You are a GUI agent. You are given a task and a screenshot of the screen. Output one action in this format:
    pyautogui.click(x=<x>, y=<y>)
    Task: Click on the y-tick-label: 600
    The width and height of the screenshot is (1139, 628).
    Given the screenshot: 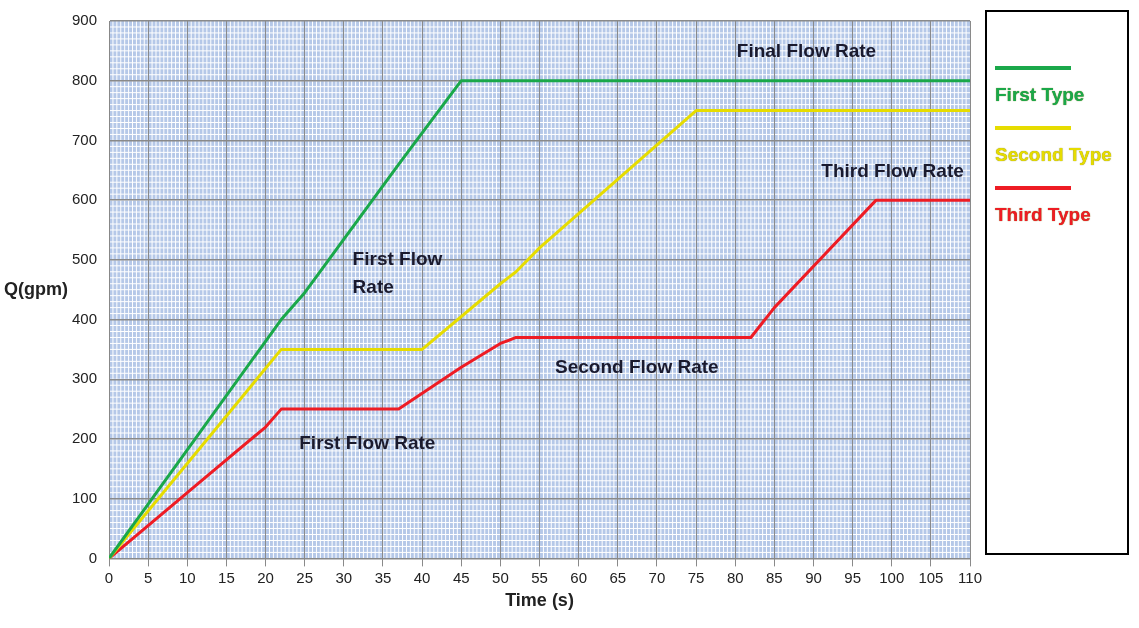 What is the action you would take?
    pyautogui.click(x=85, y=199)
    